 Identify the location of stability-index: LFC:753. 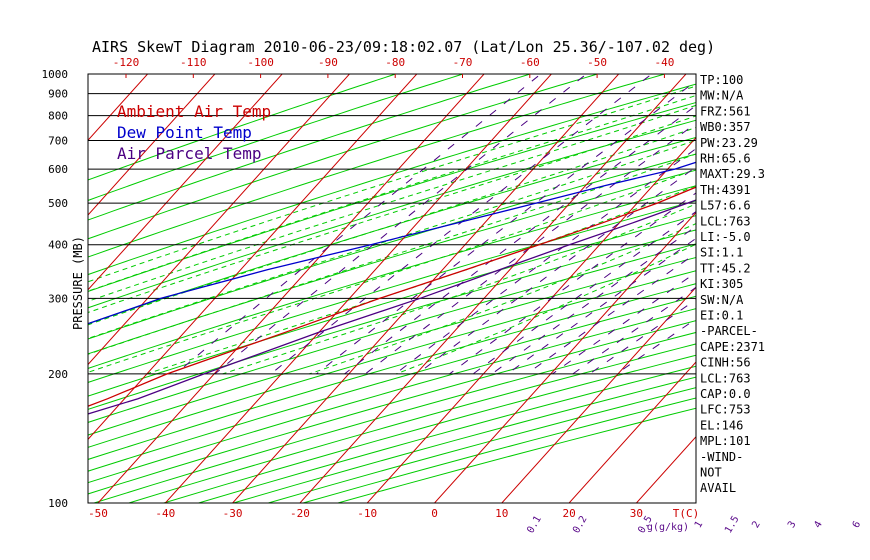
(725, 410).